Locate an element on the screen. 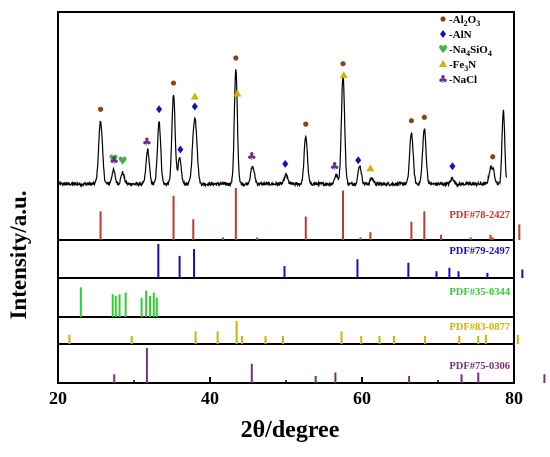 This screenshot has width=550, height=457. y-axis-label-wrap: Intensity/a.u. is located at coordinates (18, 255).